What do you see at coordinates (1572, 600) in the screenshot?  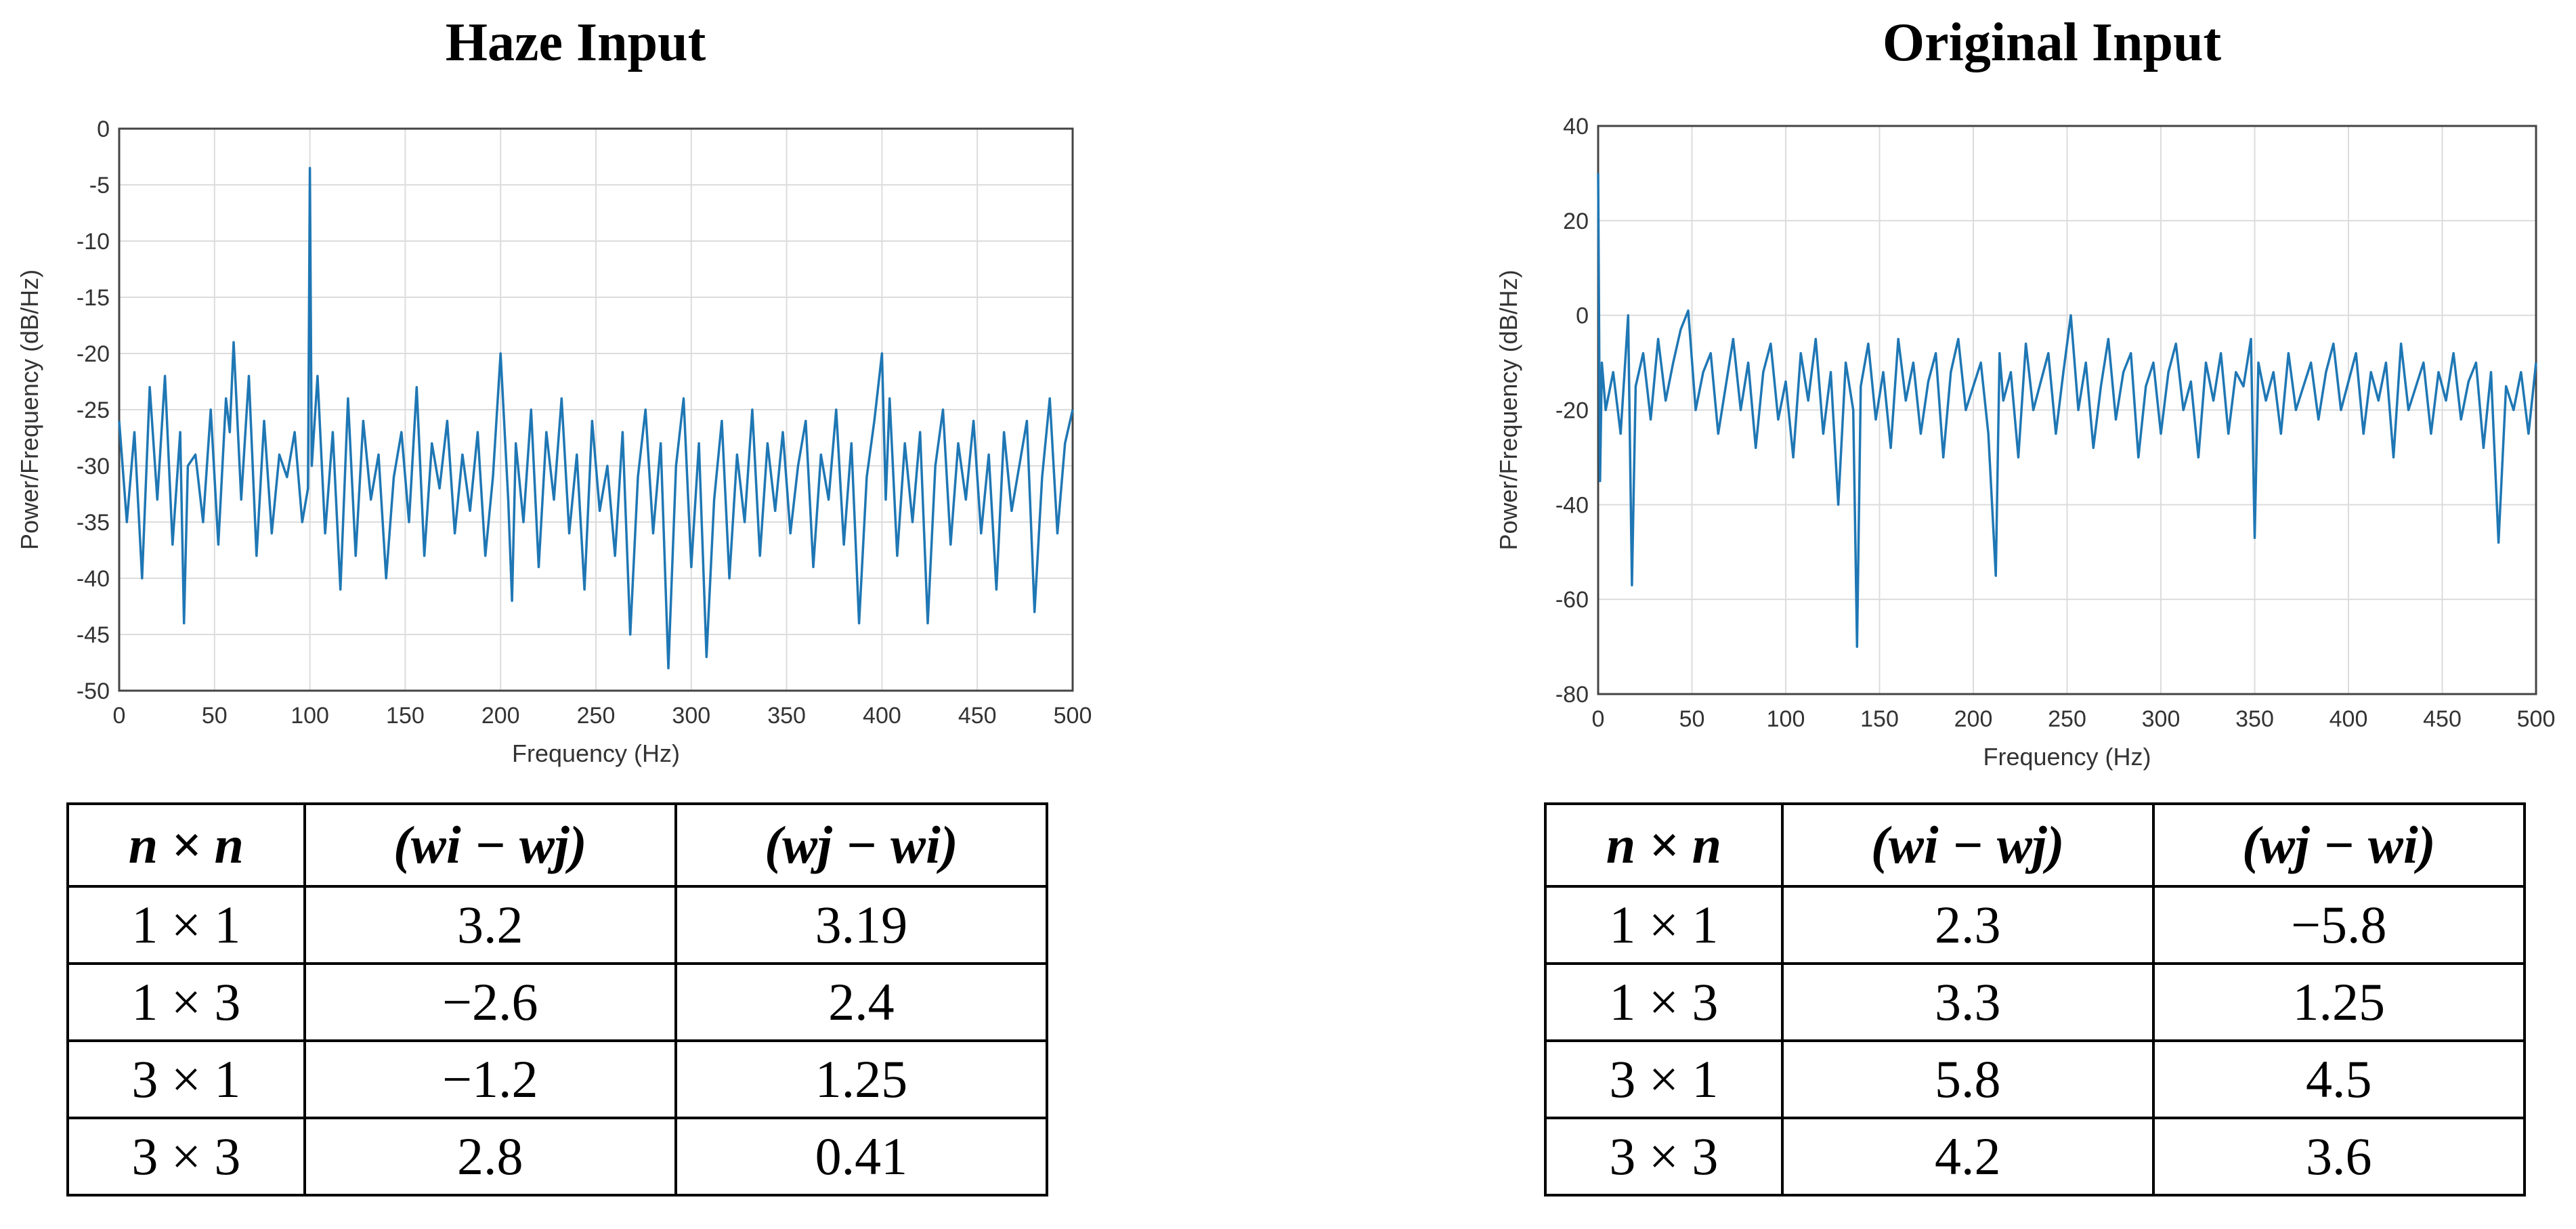 I see `y-tick-label: -60` at bounding box center [1572, 600].